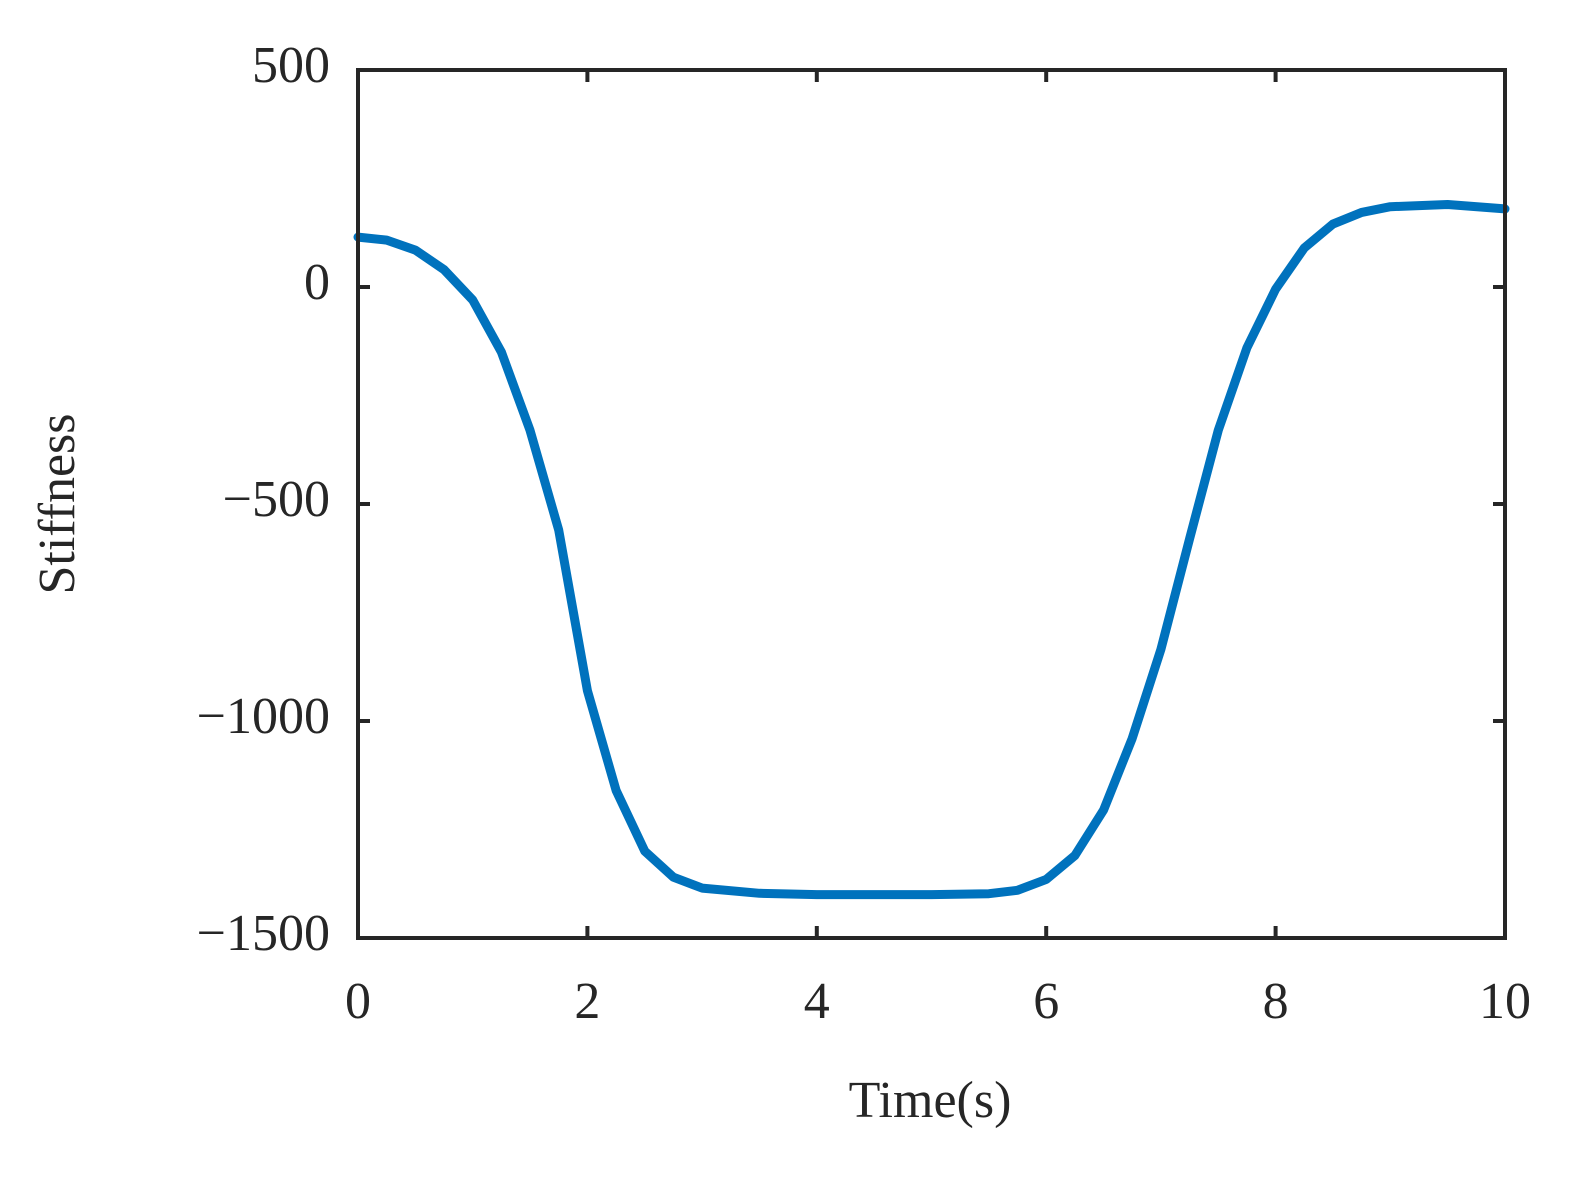  What do you see at coordinates (317, 282) in the screenshot?
I see `y-tick-label: 0` at bounding box center [317, 282].